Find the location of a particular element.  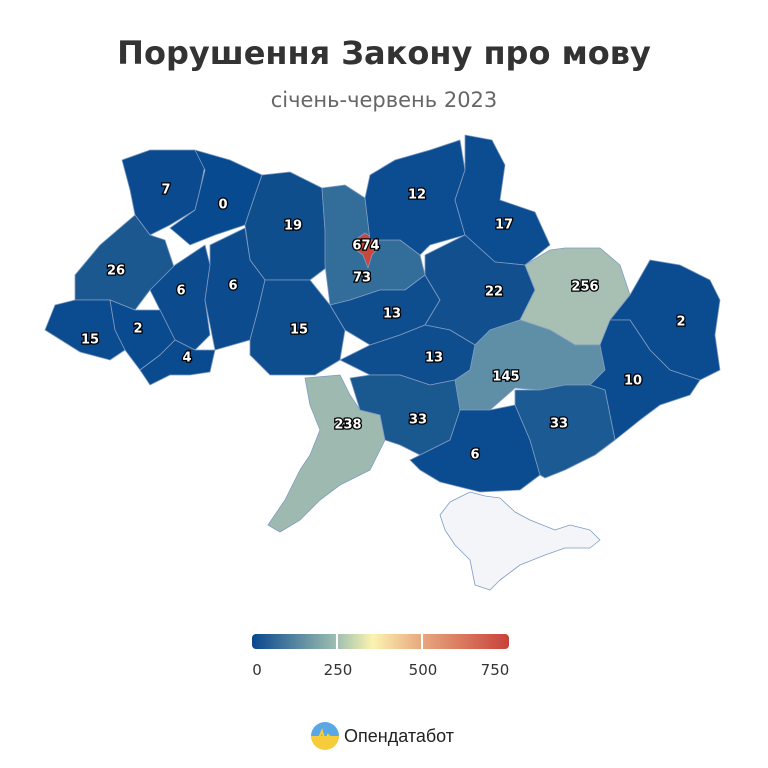

label-kyiv-city: 674 is located at coordinates (365, 246).